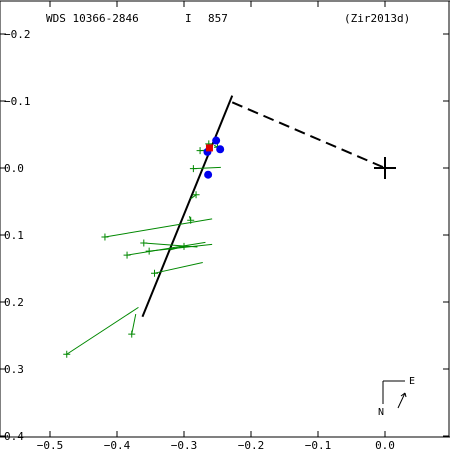  Describe the element at coordinates (14, 302) in the screenshot. I see `y-tick-label: 0.2` at that location.